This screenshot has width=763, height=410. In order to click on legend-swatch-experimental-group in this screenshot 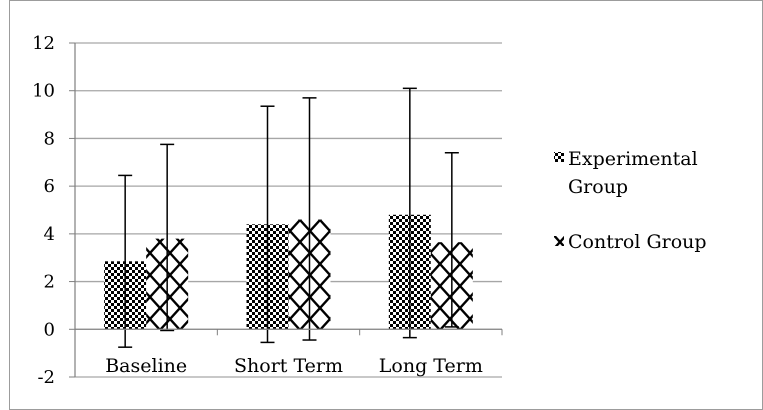, I will do `click(559, 157)`.